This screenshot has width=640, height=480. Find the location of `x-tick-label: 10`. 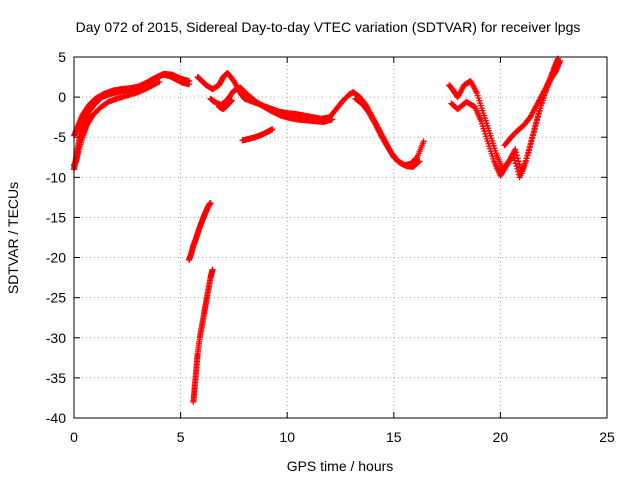

x-tick-label: 10 is located at coordinates (287, 437).